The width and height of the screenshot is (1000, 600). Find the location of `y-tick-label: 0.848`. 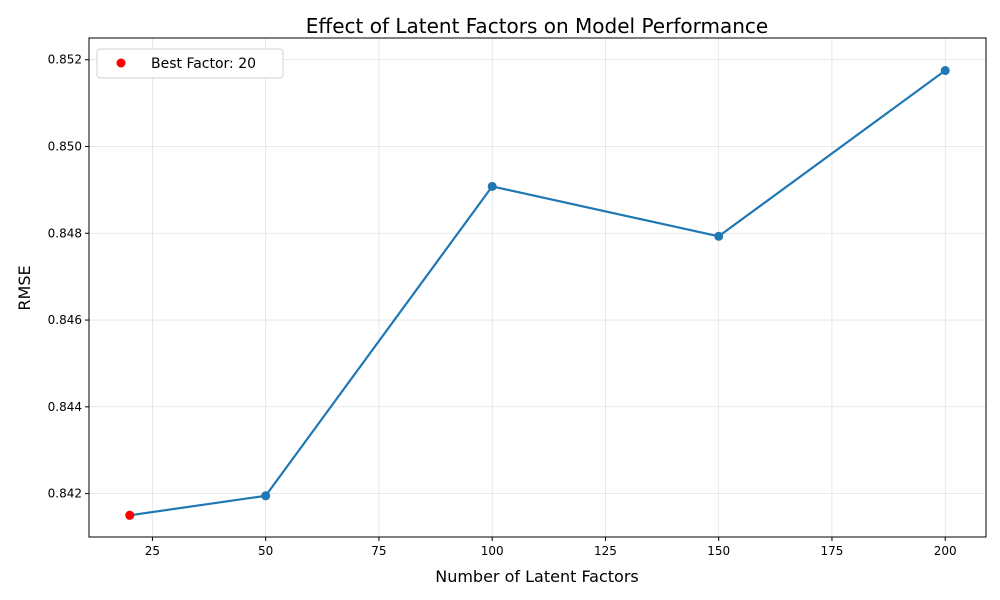

y-tick-label: 0.848 is located at coordinates (65, 233).